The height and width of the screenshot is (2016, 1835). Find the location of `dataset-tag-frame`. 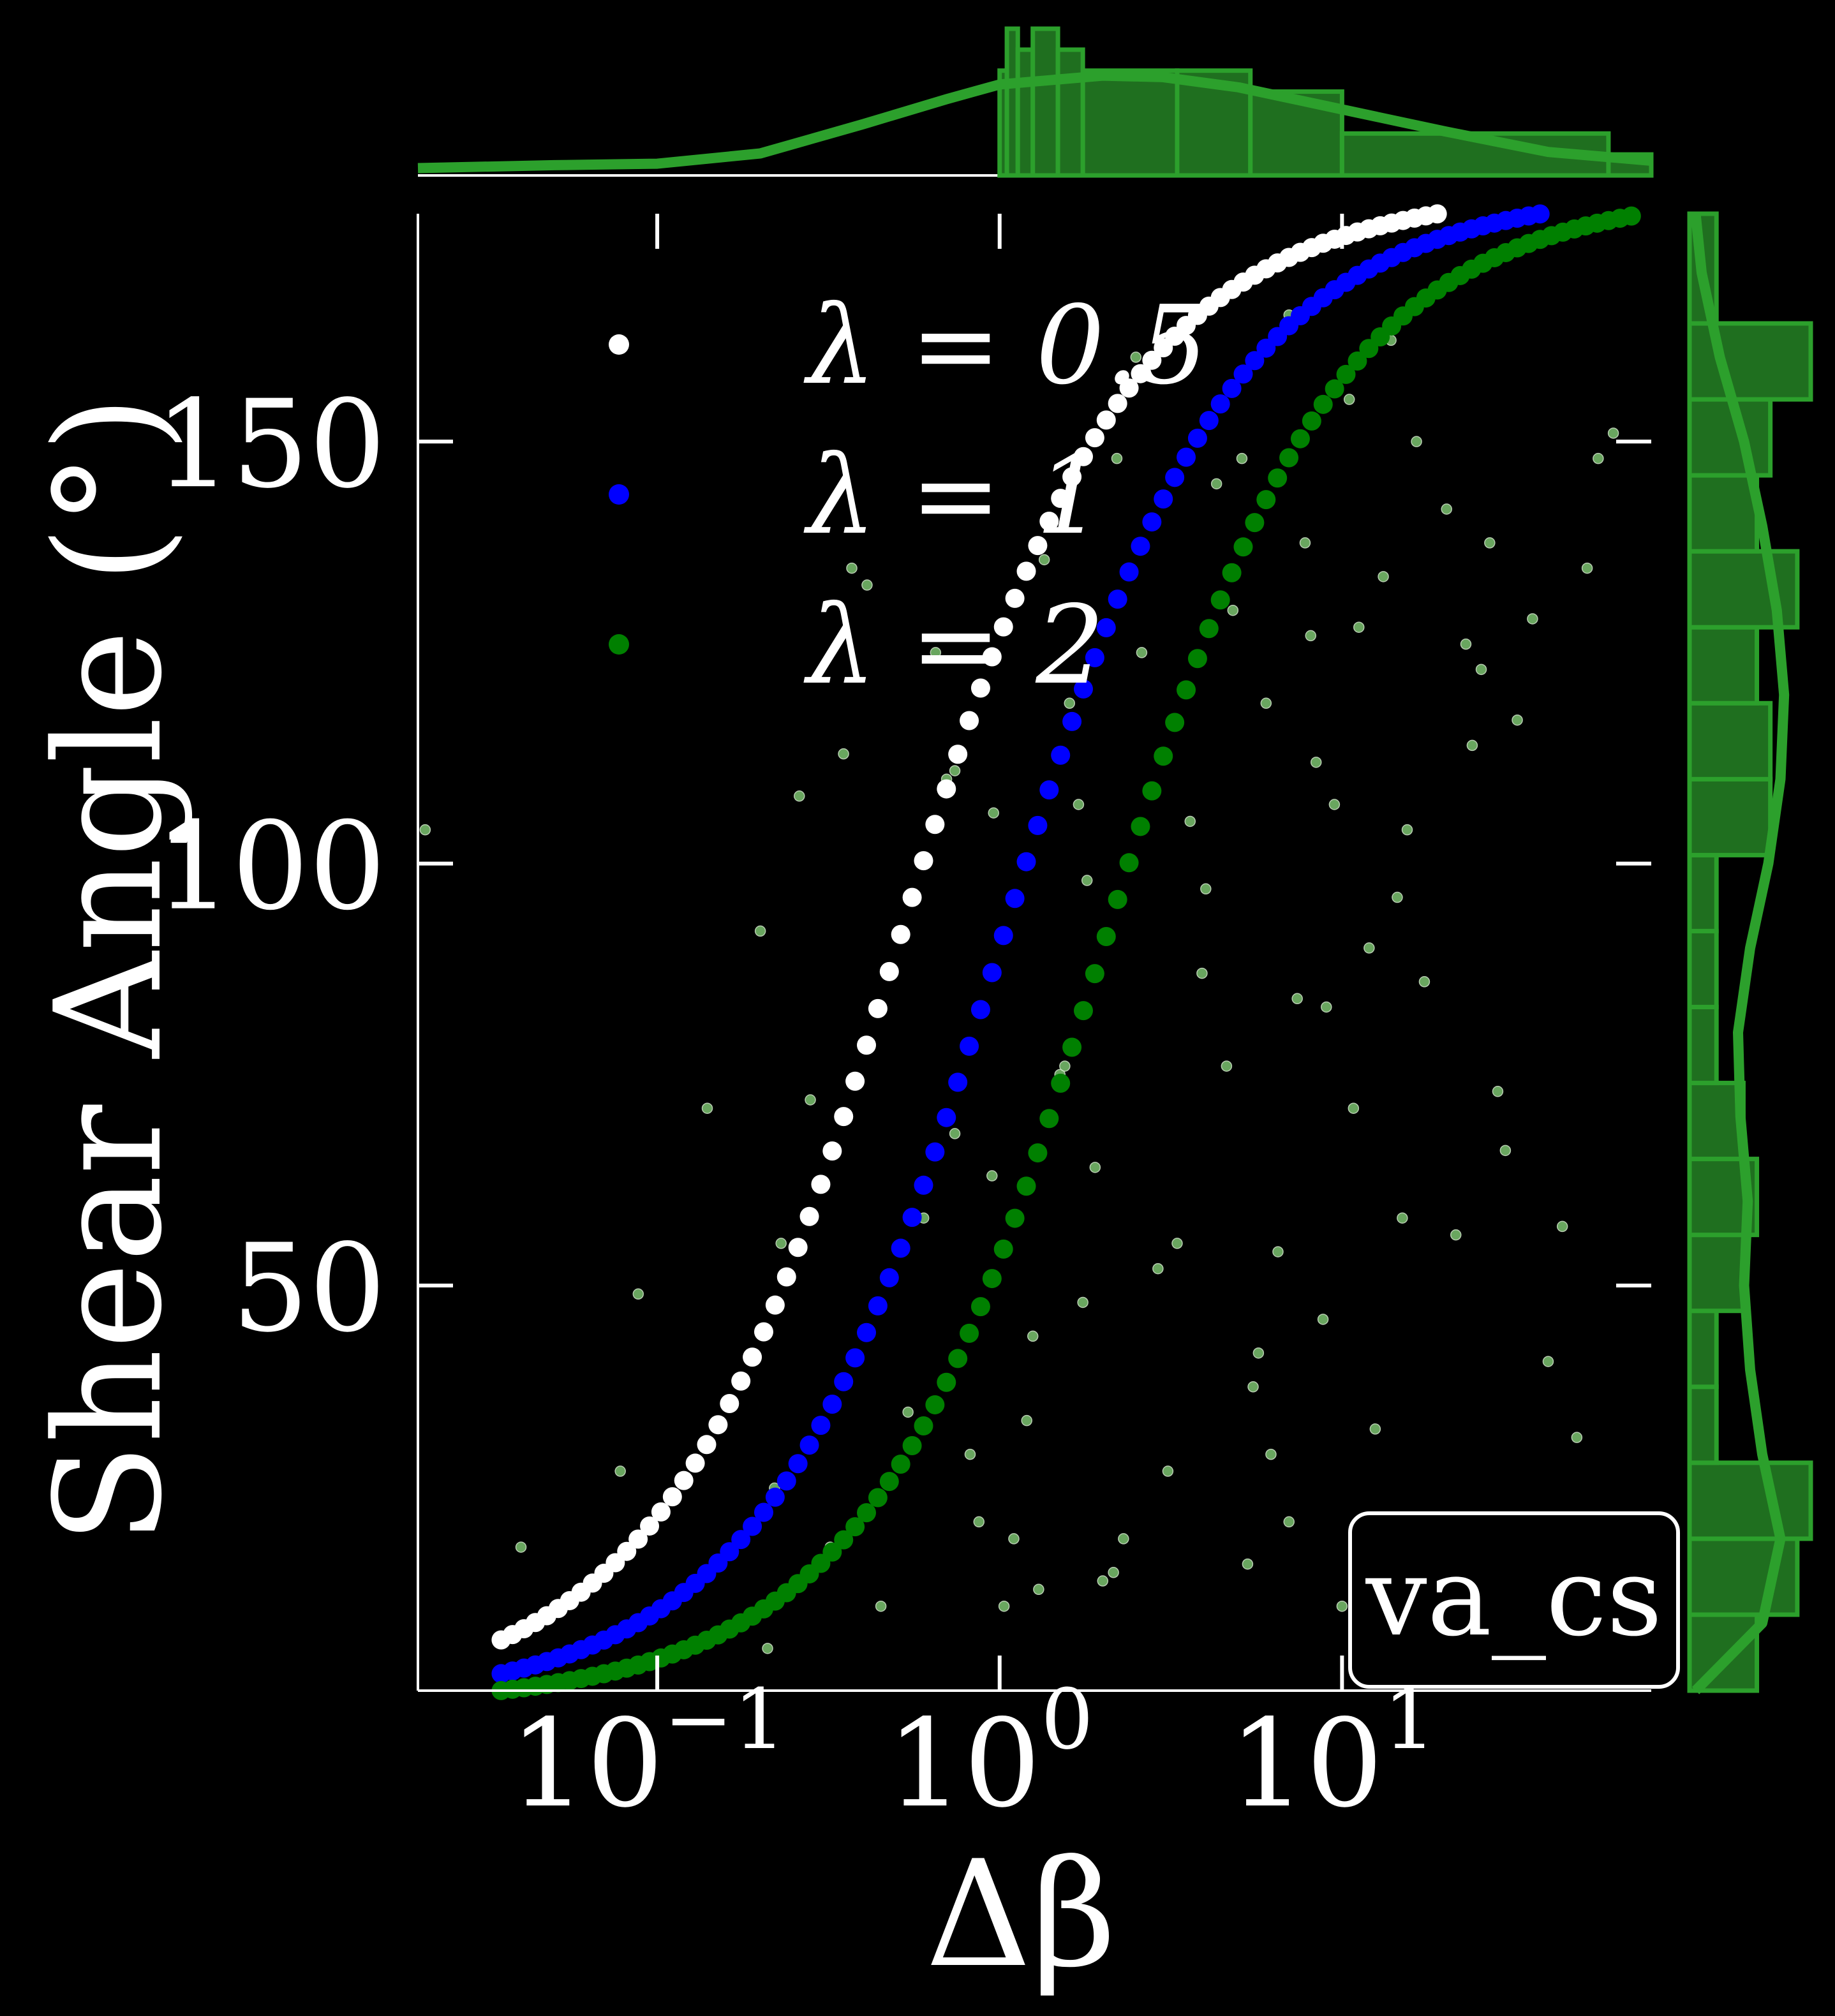

dataset-tag-frame is located at coordinates (1514, 1600).